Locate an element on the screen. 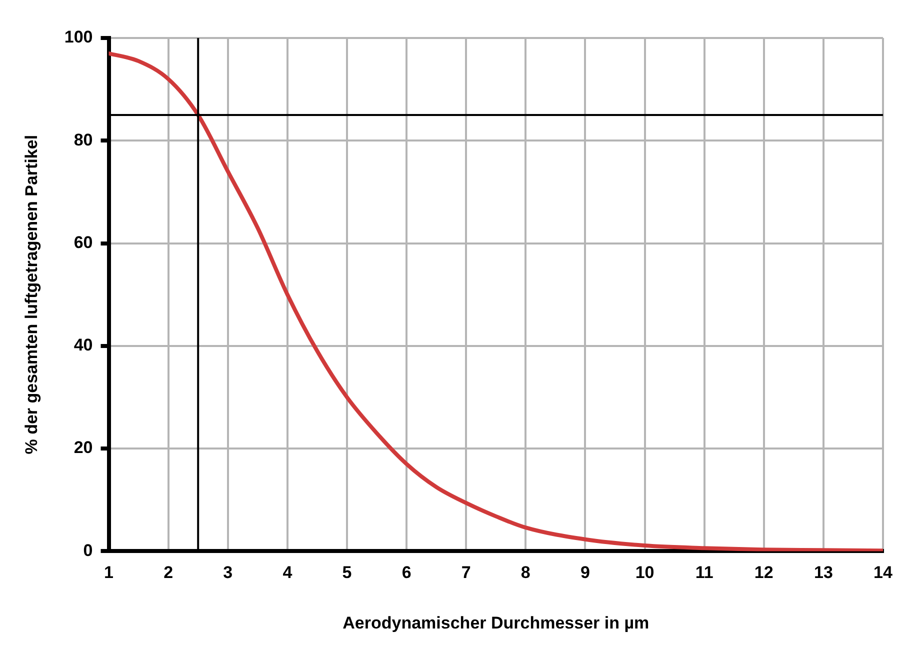  x-tick-label: 13 is located at coordinates (823, 572).